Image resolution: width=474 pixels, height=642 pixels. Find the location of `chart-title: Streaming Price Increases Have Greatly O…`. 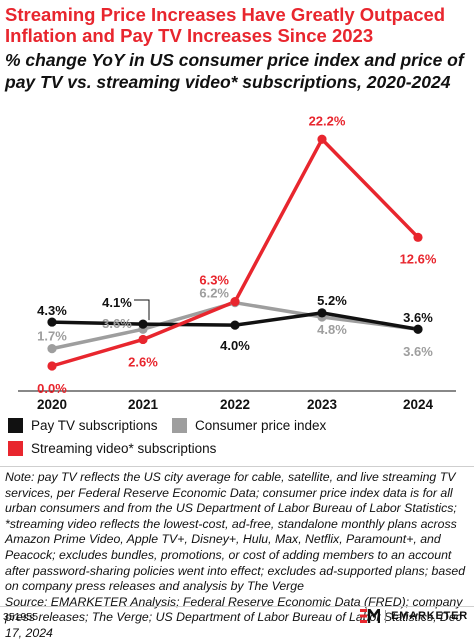

chart-title: Streaming Price Increases Have Greatly O… is located at coordinates (225, 25).